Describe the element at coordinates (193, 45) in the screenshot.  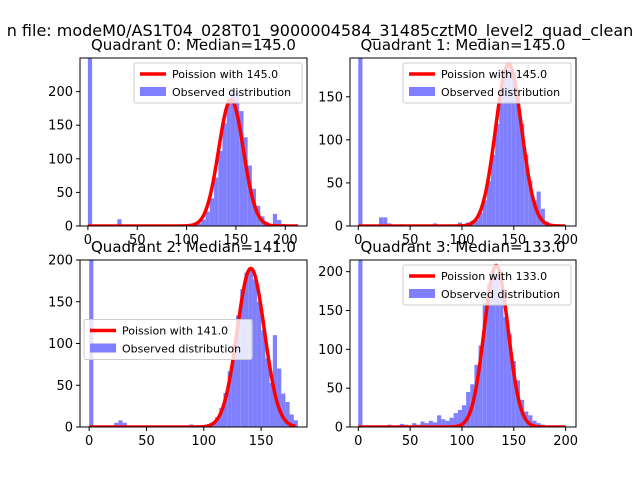
I see `quadrant-0-title: Quadrant 0: Median=145.0` at that location.